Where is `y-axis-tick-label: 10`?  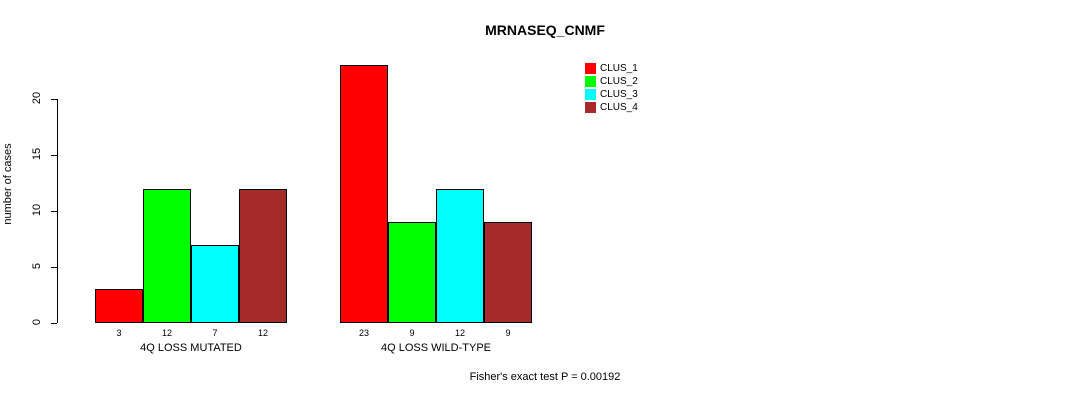 y-axis-tick-label: 10 is located at coordinates (37, 210).